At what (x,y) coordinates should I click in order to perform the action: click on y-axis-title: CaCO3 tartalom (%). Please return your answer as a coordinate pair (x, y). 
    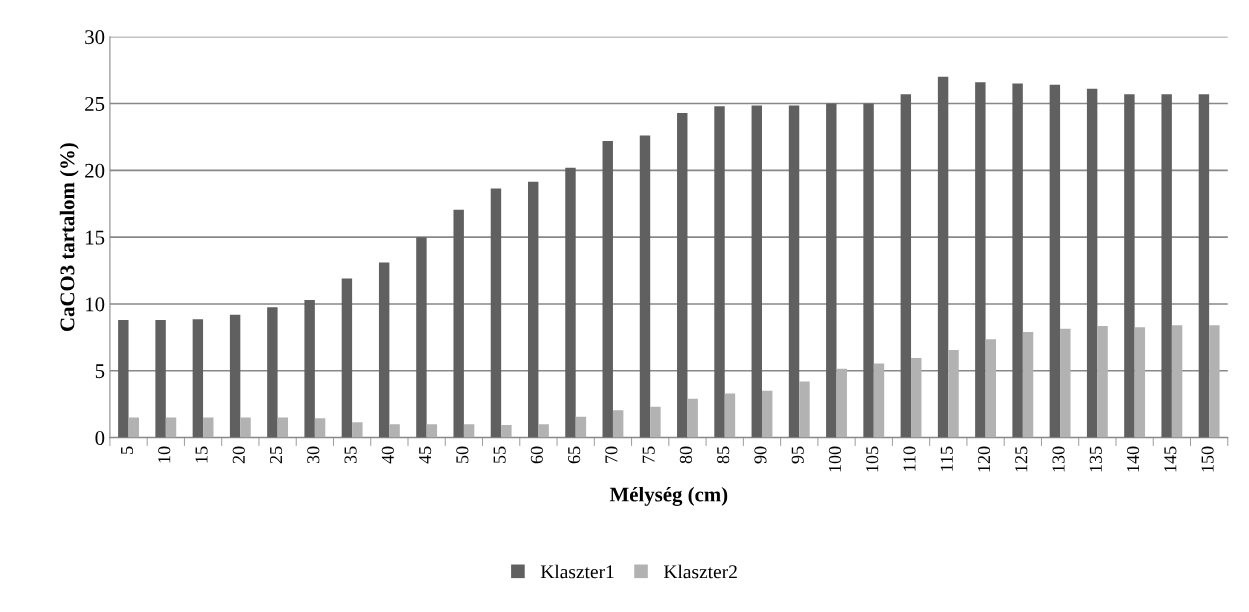
    Looking at the image, I should click on (69, 237).